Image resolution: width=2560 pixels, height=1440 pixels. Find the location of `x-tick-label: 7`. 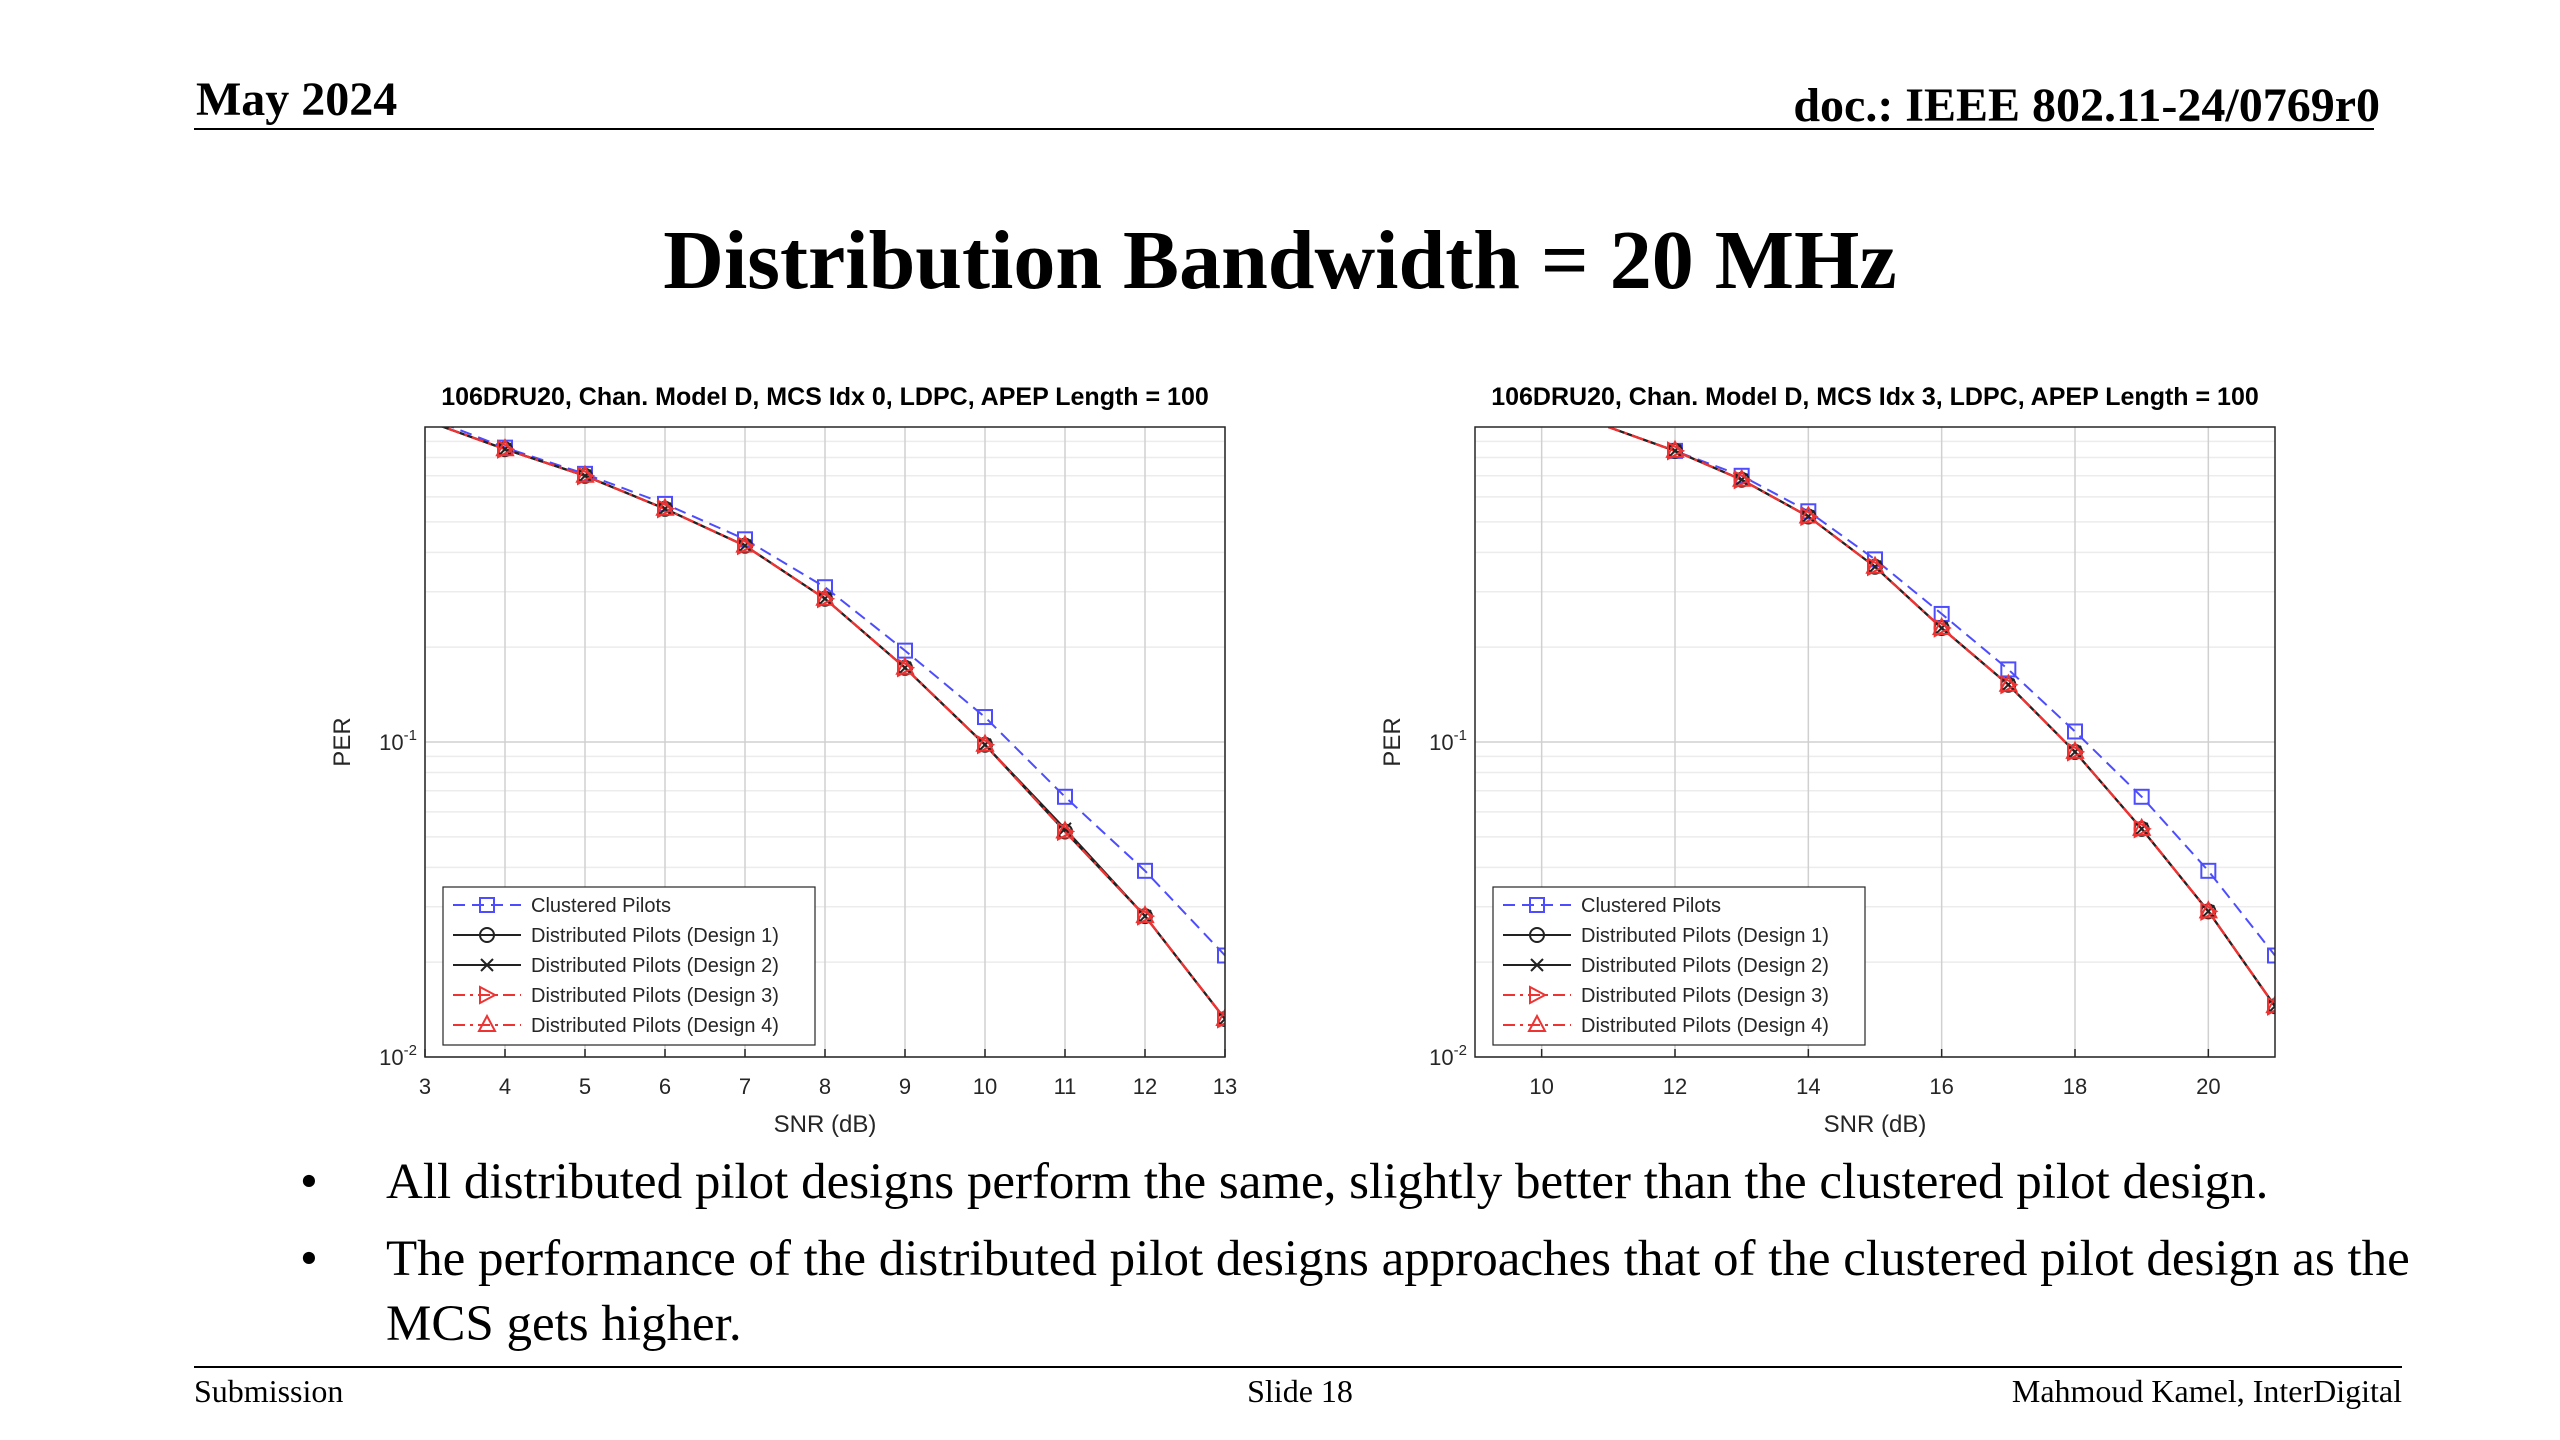

x-tick-label: 7 is located at coordinates (745, 1086).